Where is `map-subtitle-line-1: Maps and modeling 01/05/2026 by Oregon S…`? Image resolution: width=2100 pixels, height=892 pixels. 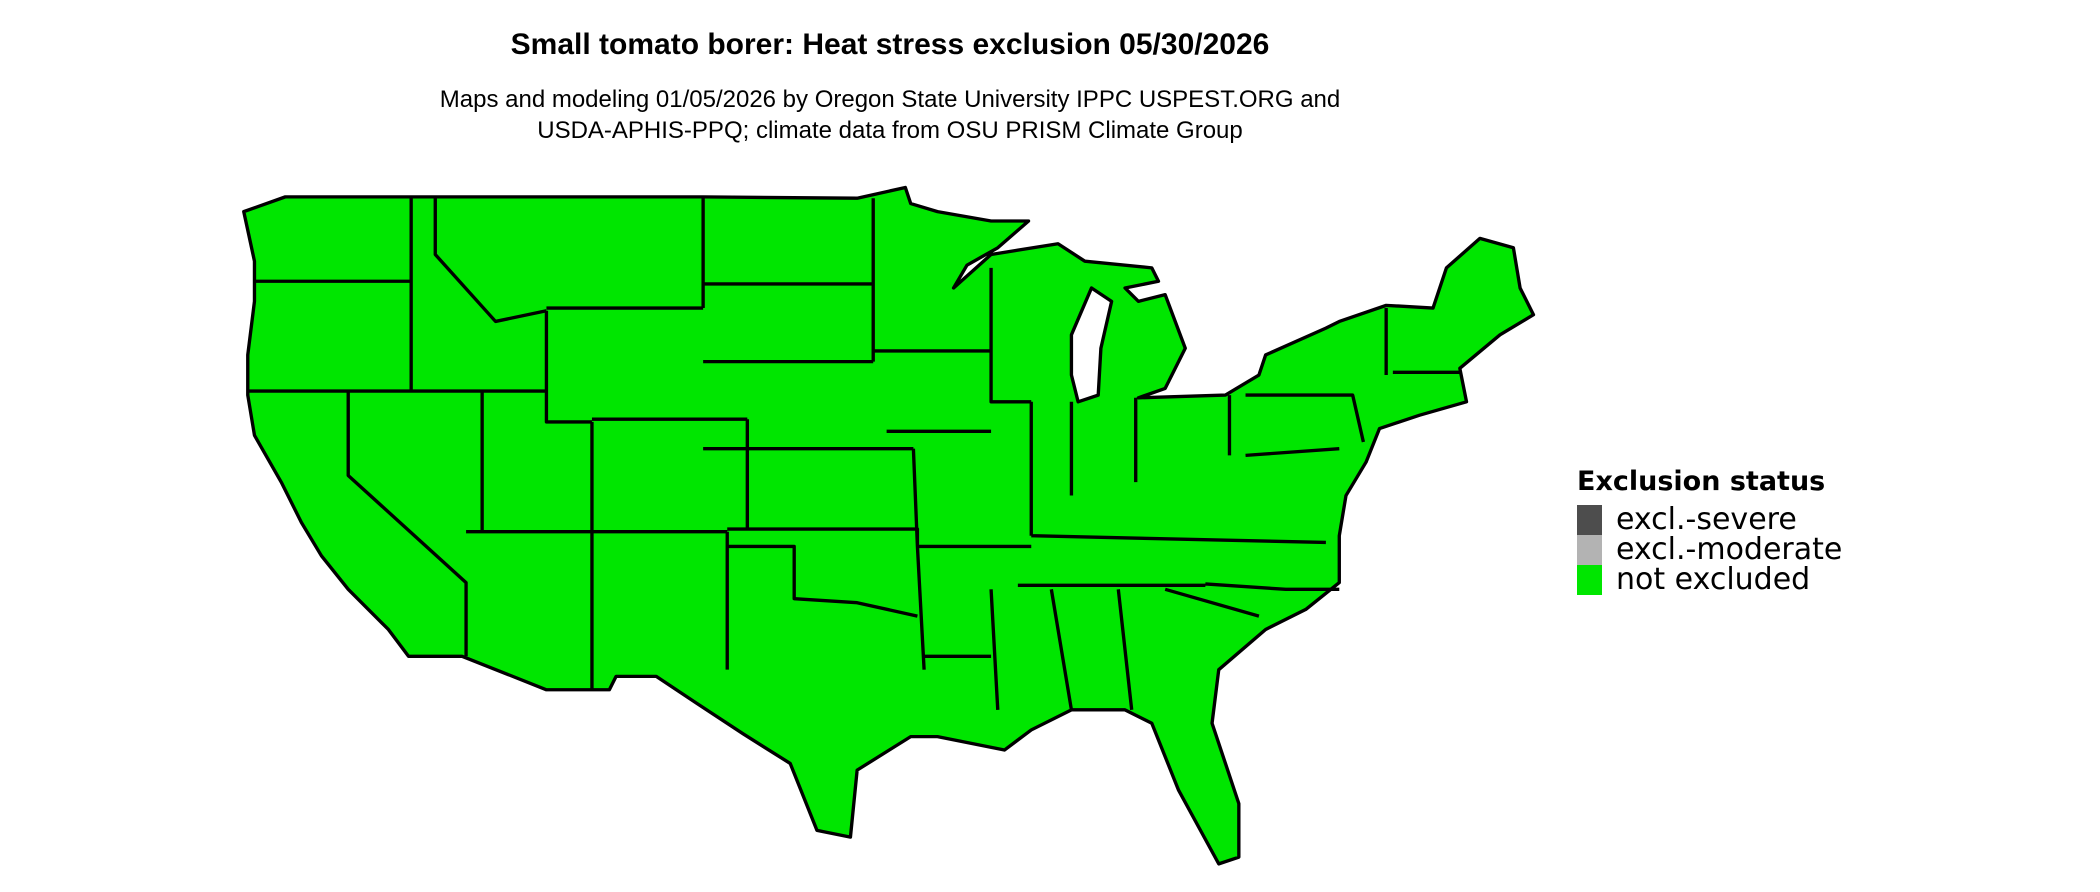
map-subtitle-line-1: Maps and modeling 01/05/2026 by Oregon S… is located at coordinates (890, 99).